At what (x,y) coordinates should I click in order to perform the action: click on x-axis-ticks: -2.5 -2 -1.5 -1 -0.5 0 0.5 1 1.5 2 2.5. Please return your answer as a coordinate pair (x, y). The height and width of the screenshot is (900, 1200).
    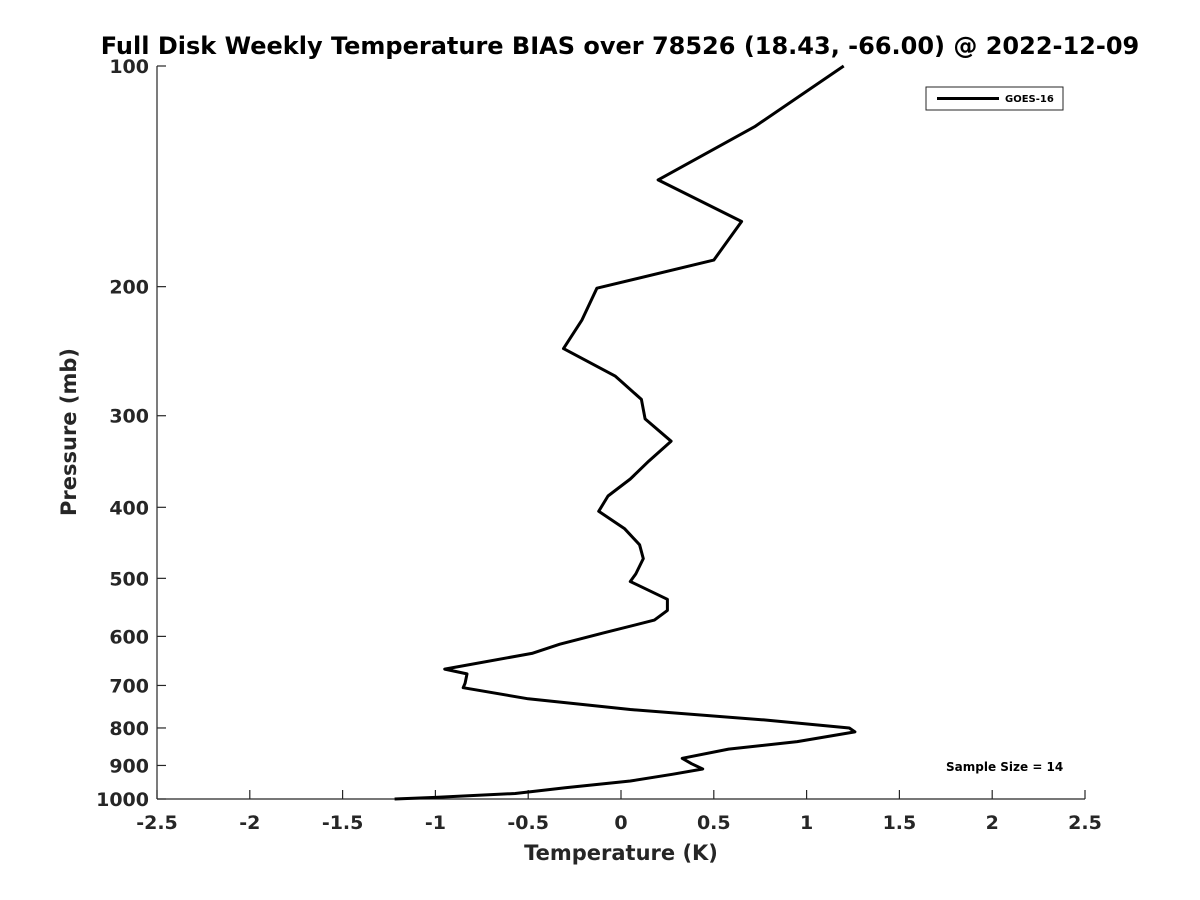
    Looking at the image, I should click on (619, 812).